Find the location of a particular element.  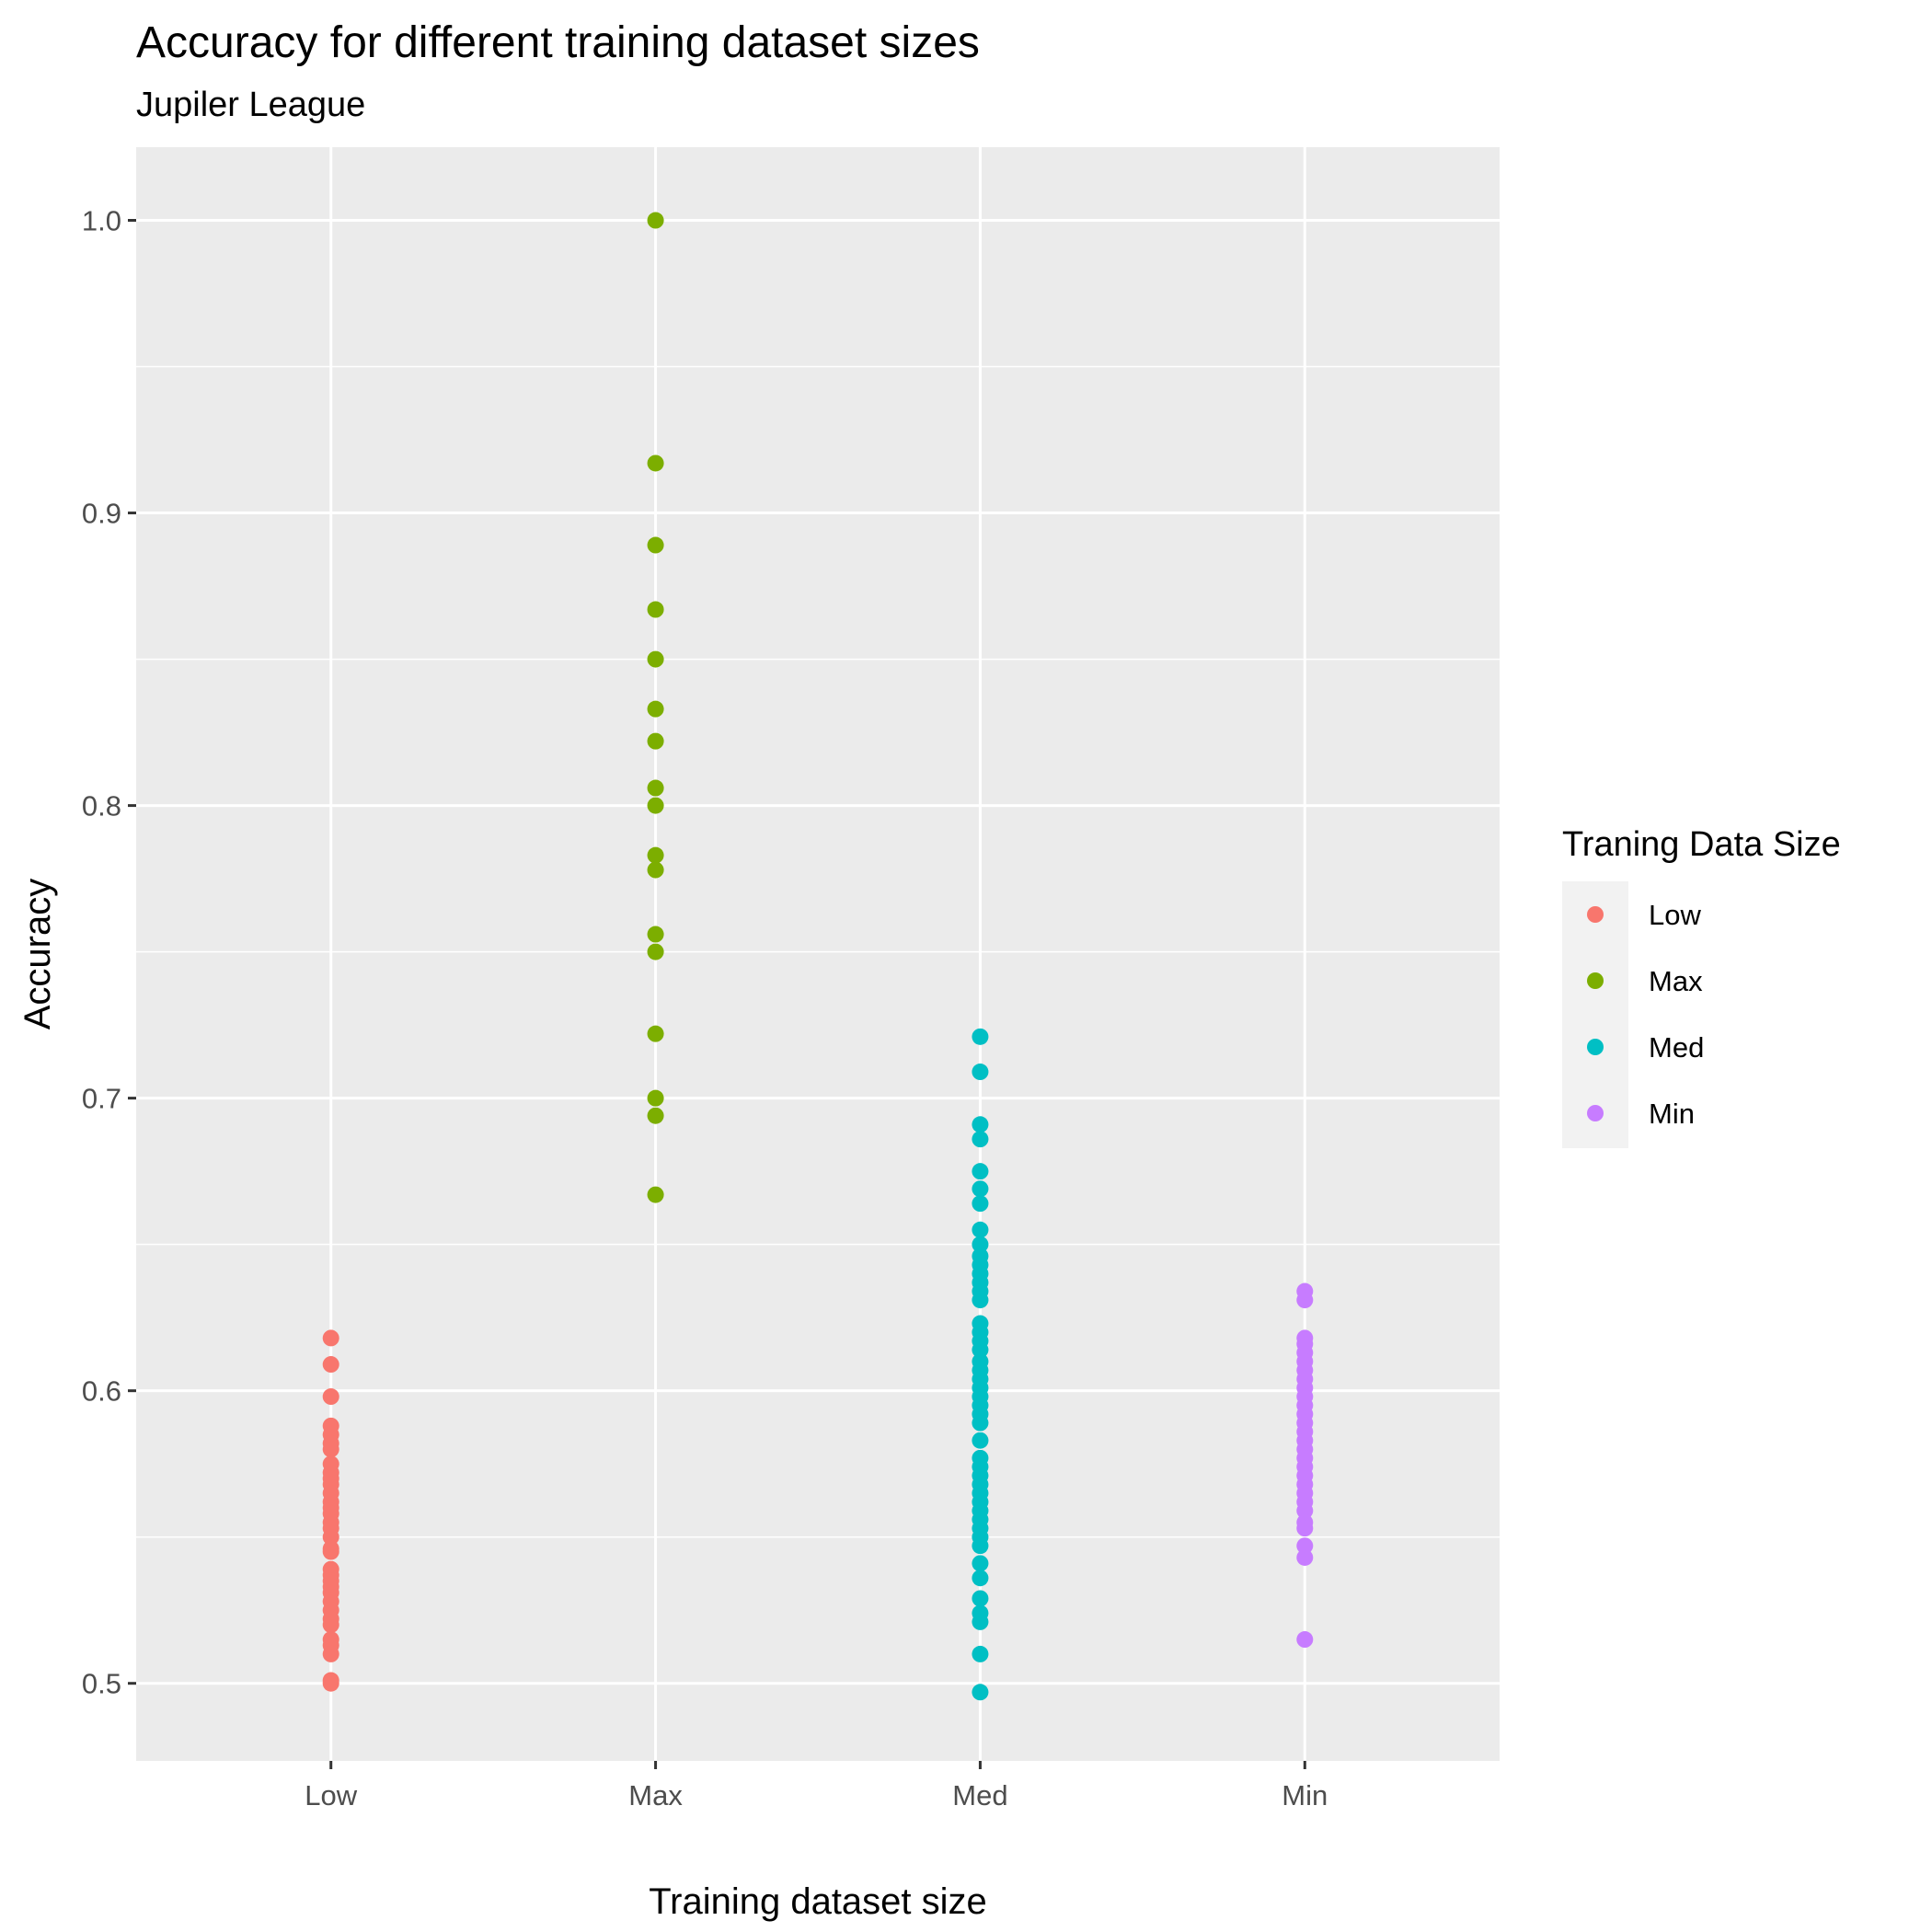

x-axis-title: Training dataset size is located at coordinates (818, 1901).